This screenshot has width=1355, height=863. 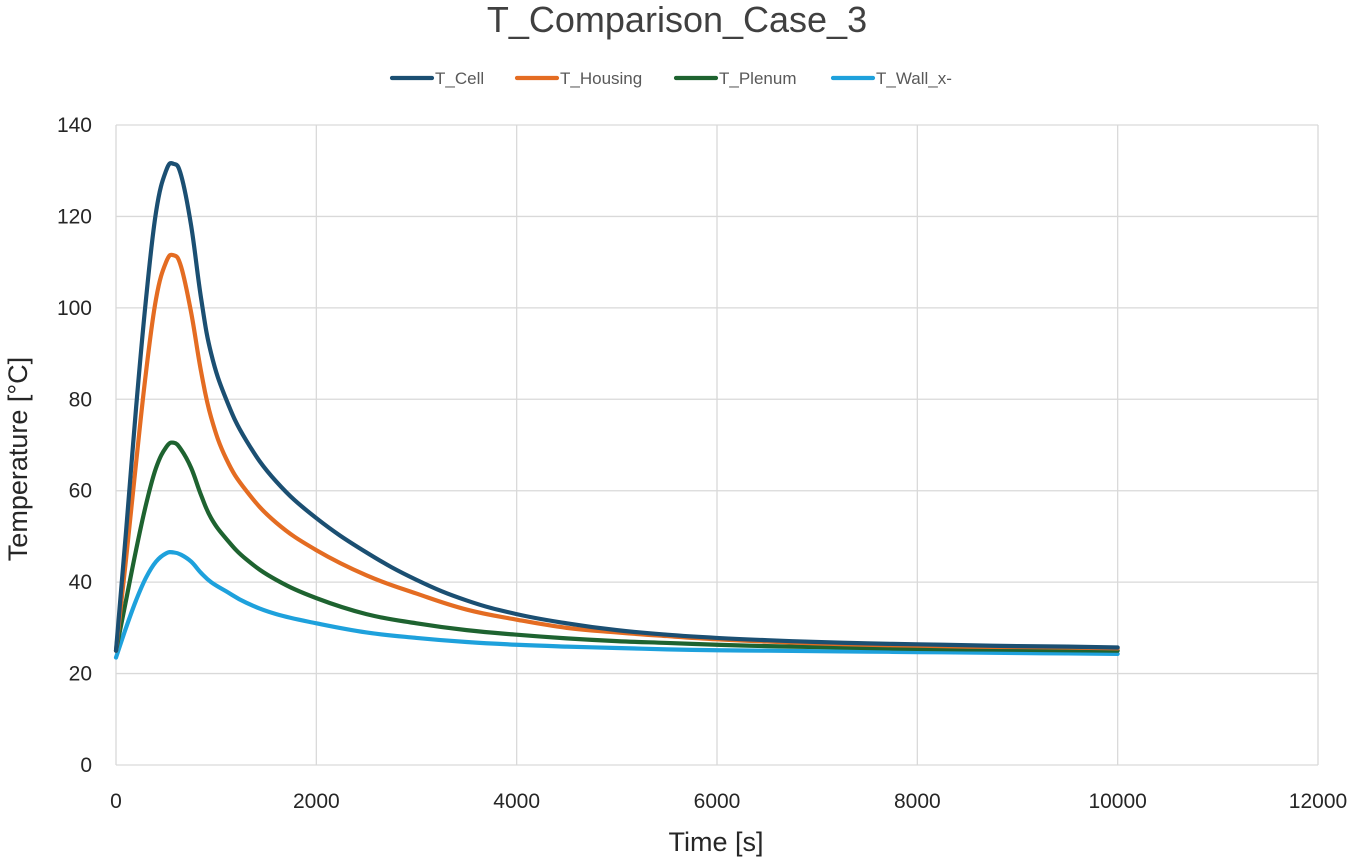 What do you see at coordinates (459, 78) in the screenshot?
I see `legend-label-t-cell: T_Cell` at bounding box center [459, 78].